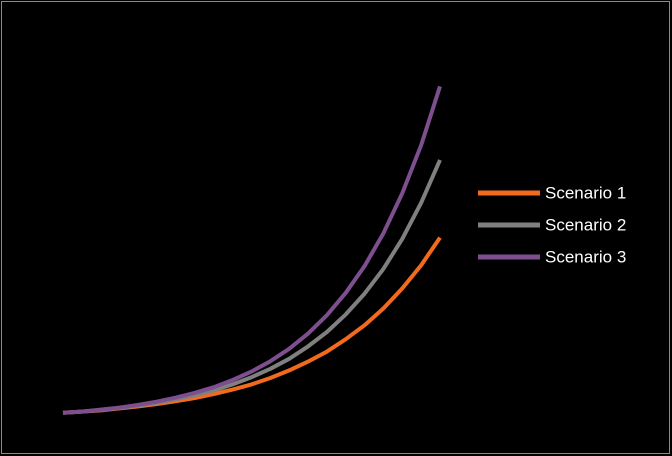 The width and height of the screenshot is (672, 456). Describe the element at coordinates (585, 192) in the screenshot. I see `legend-label: Scenario 1` at that location.